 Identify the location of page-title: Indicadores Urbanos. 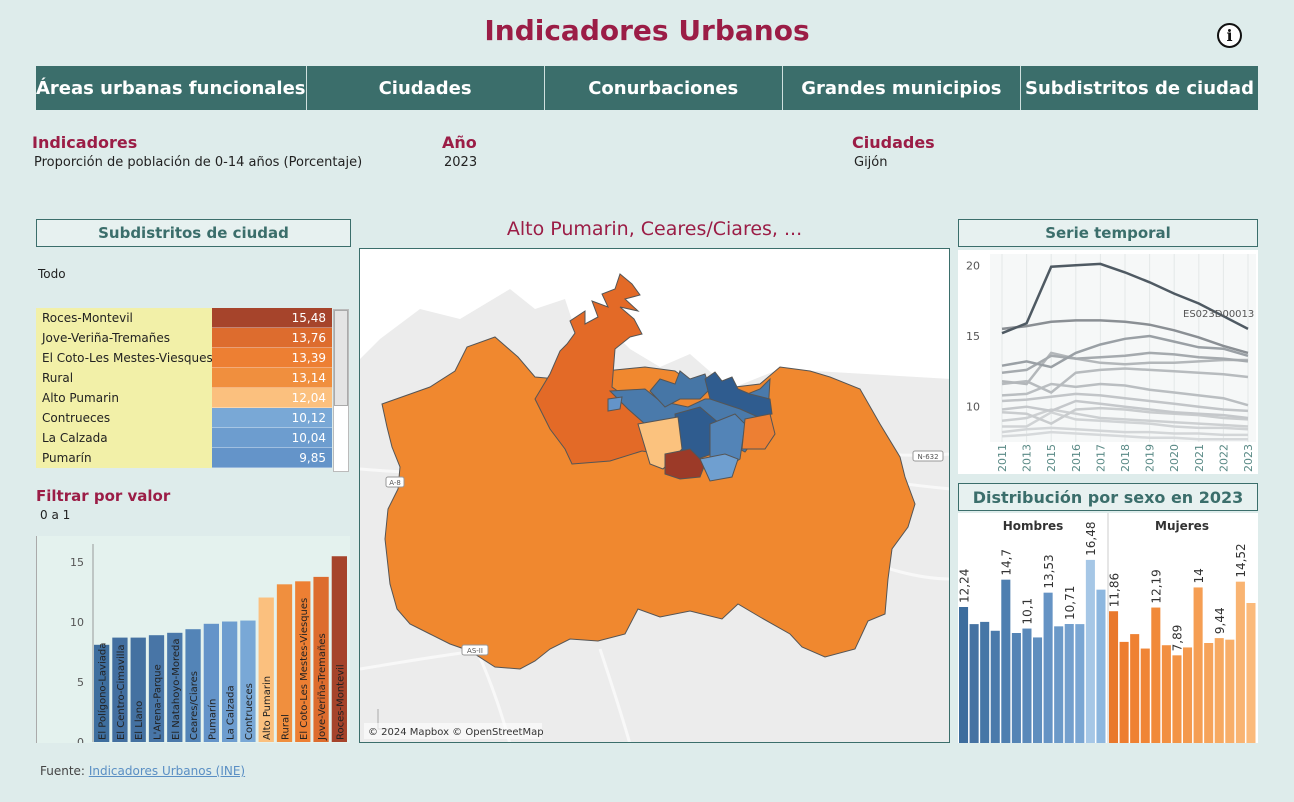
(647, 30).